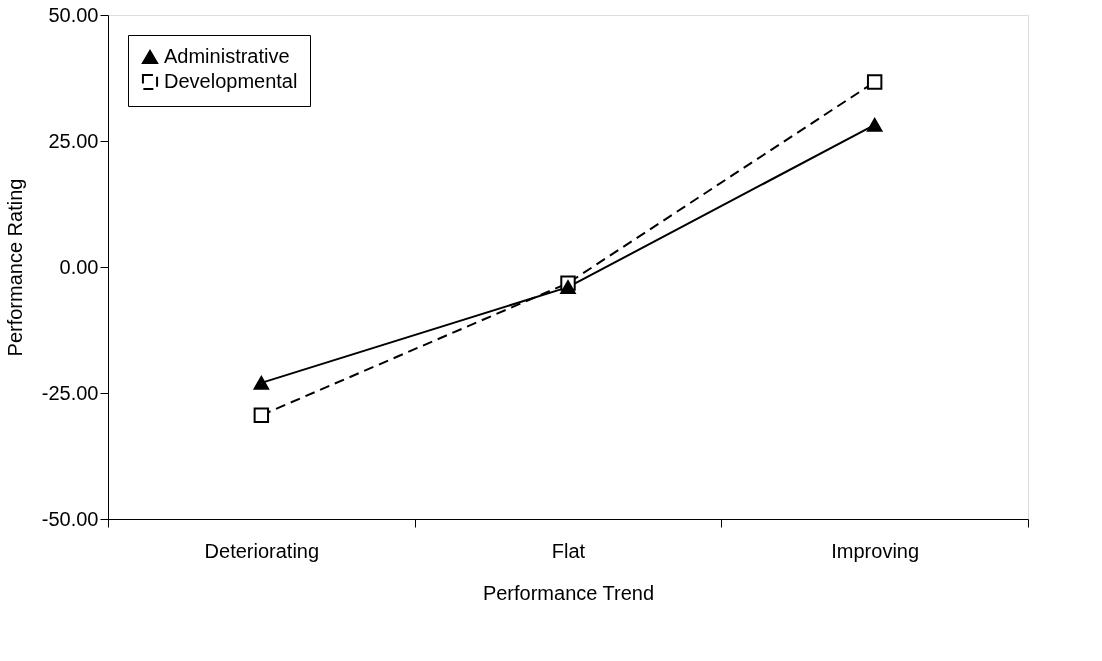  I want to click on y-tick-label: 25.00, so click(73, 140).